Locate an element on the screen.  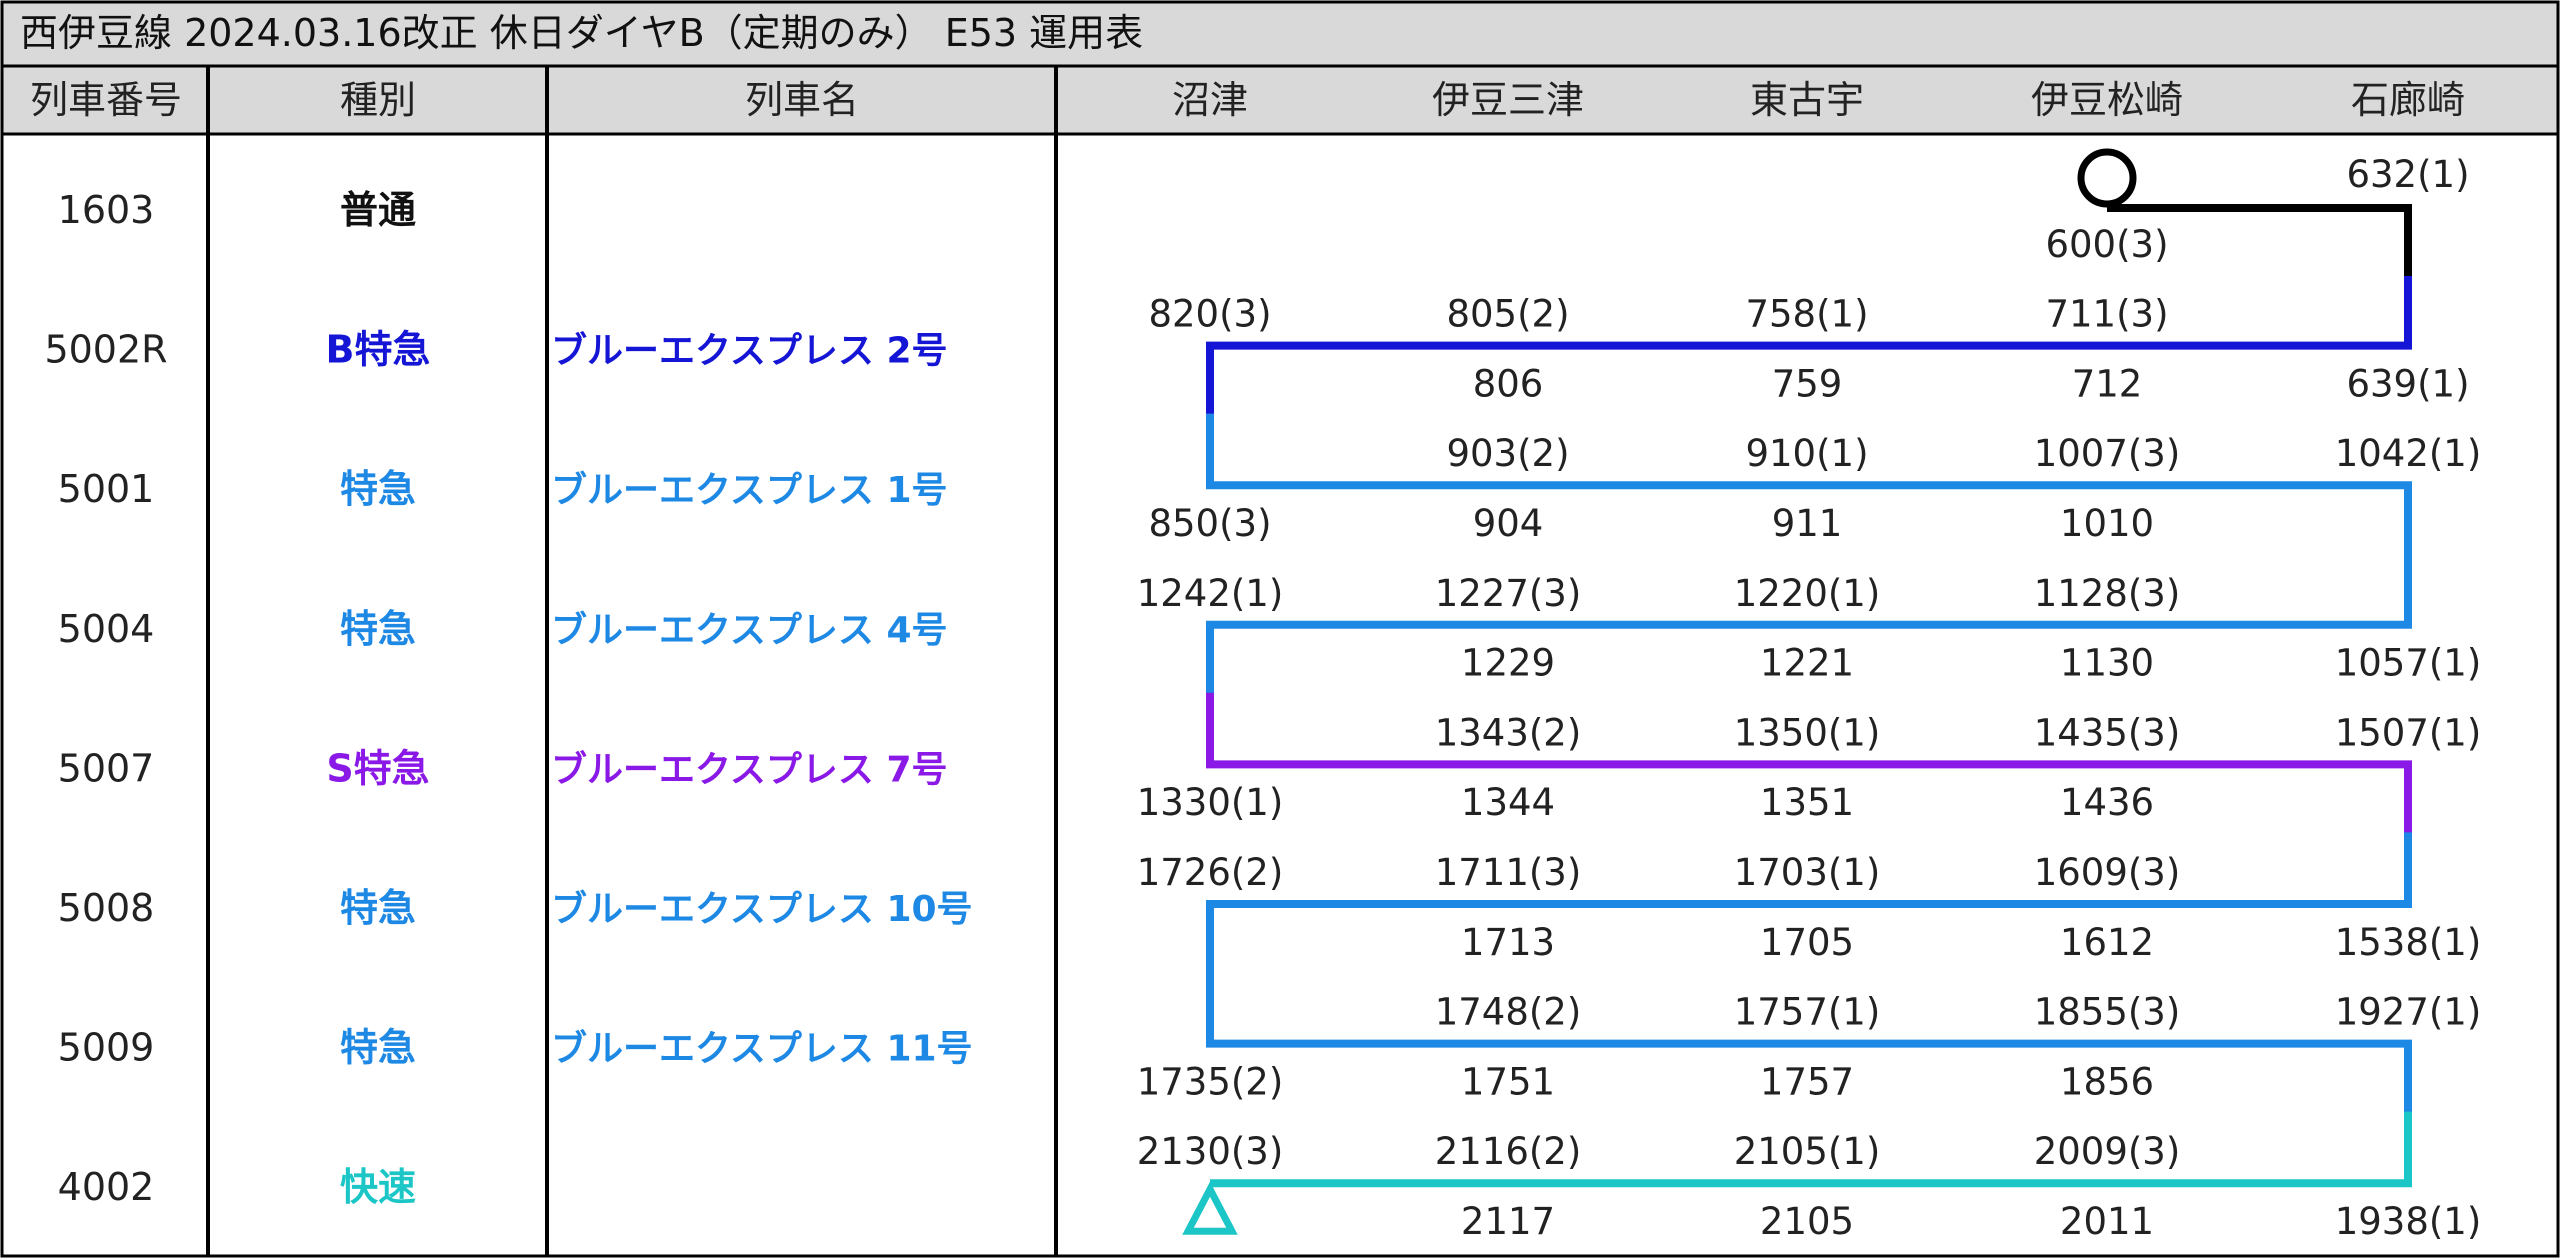
train-row: 5008 特急 ブルーエクスプレス 10号 is located at coordinates (515, 908).